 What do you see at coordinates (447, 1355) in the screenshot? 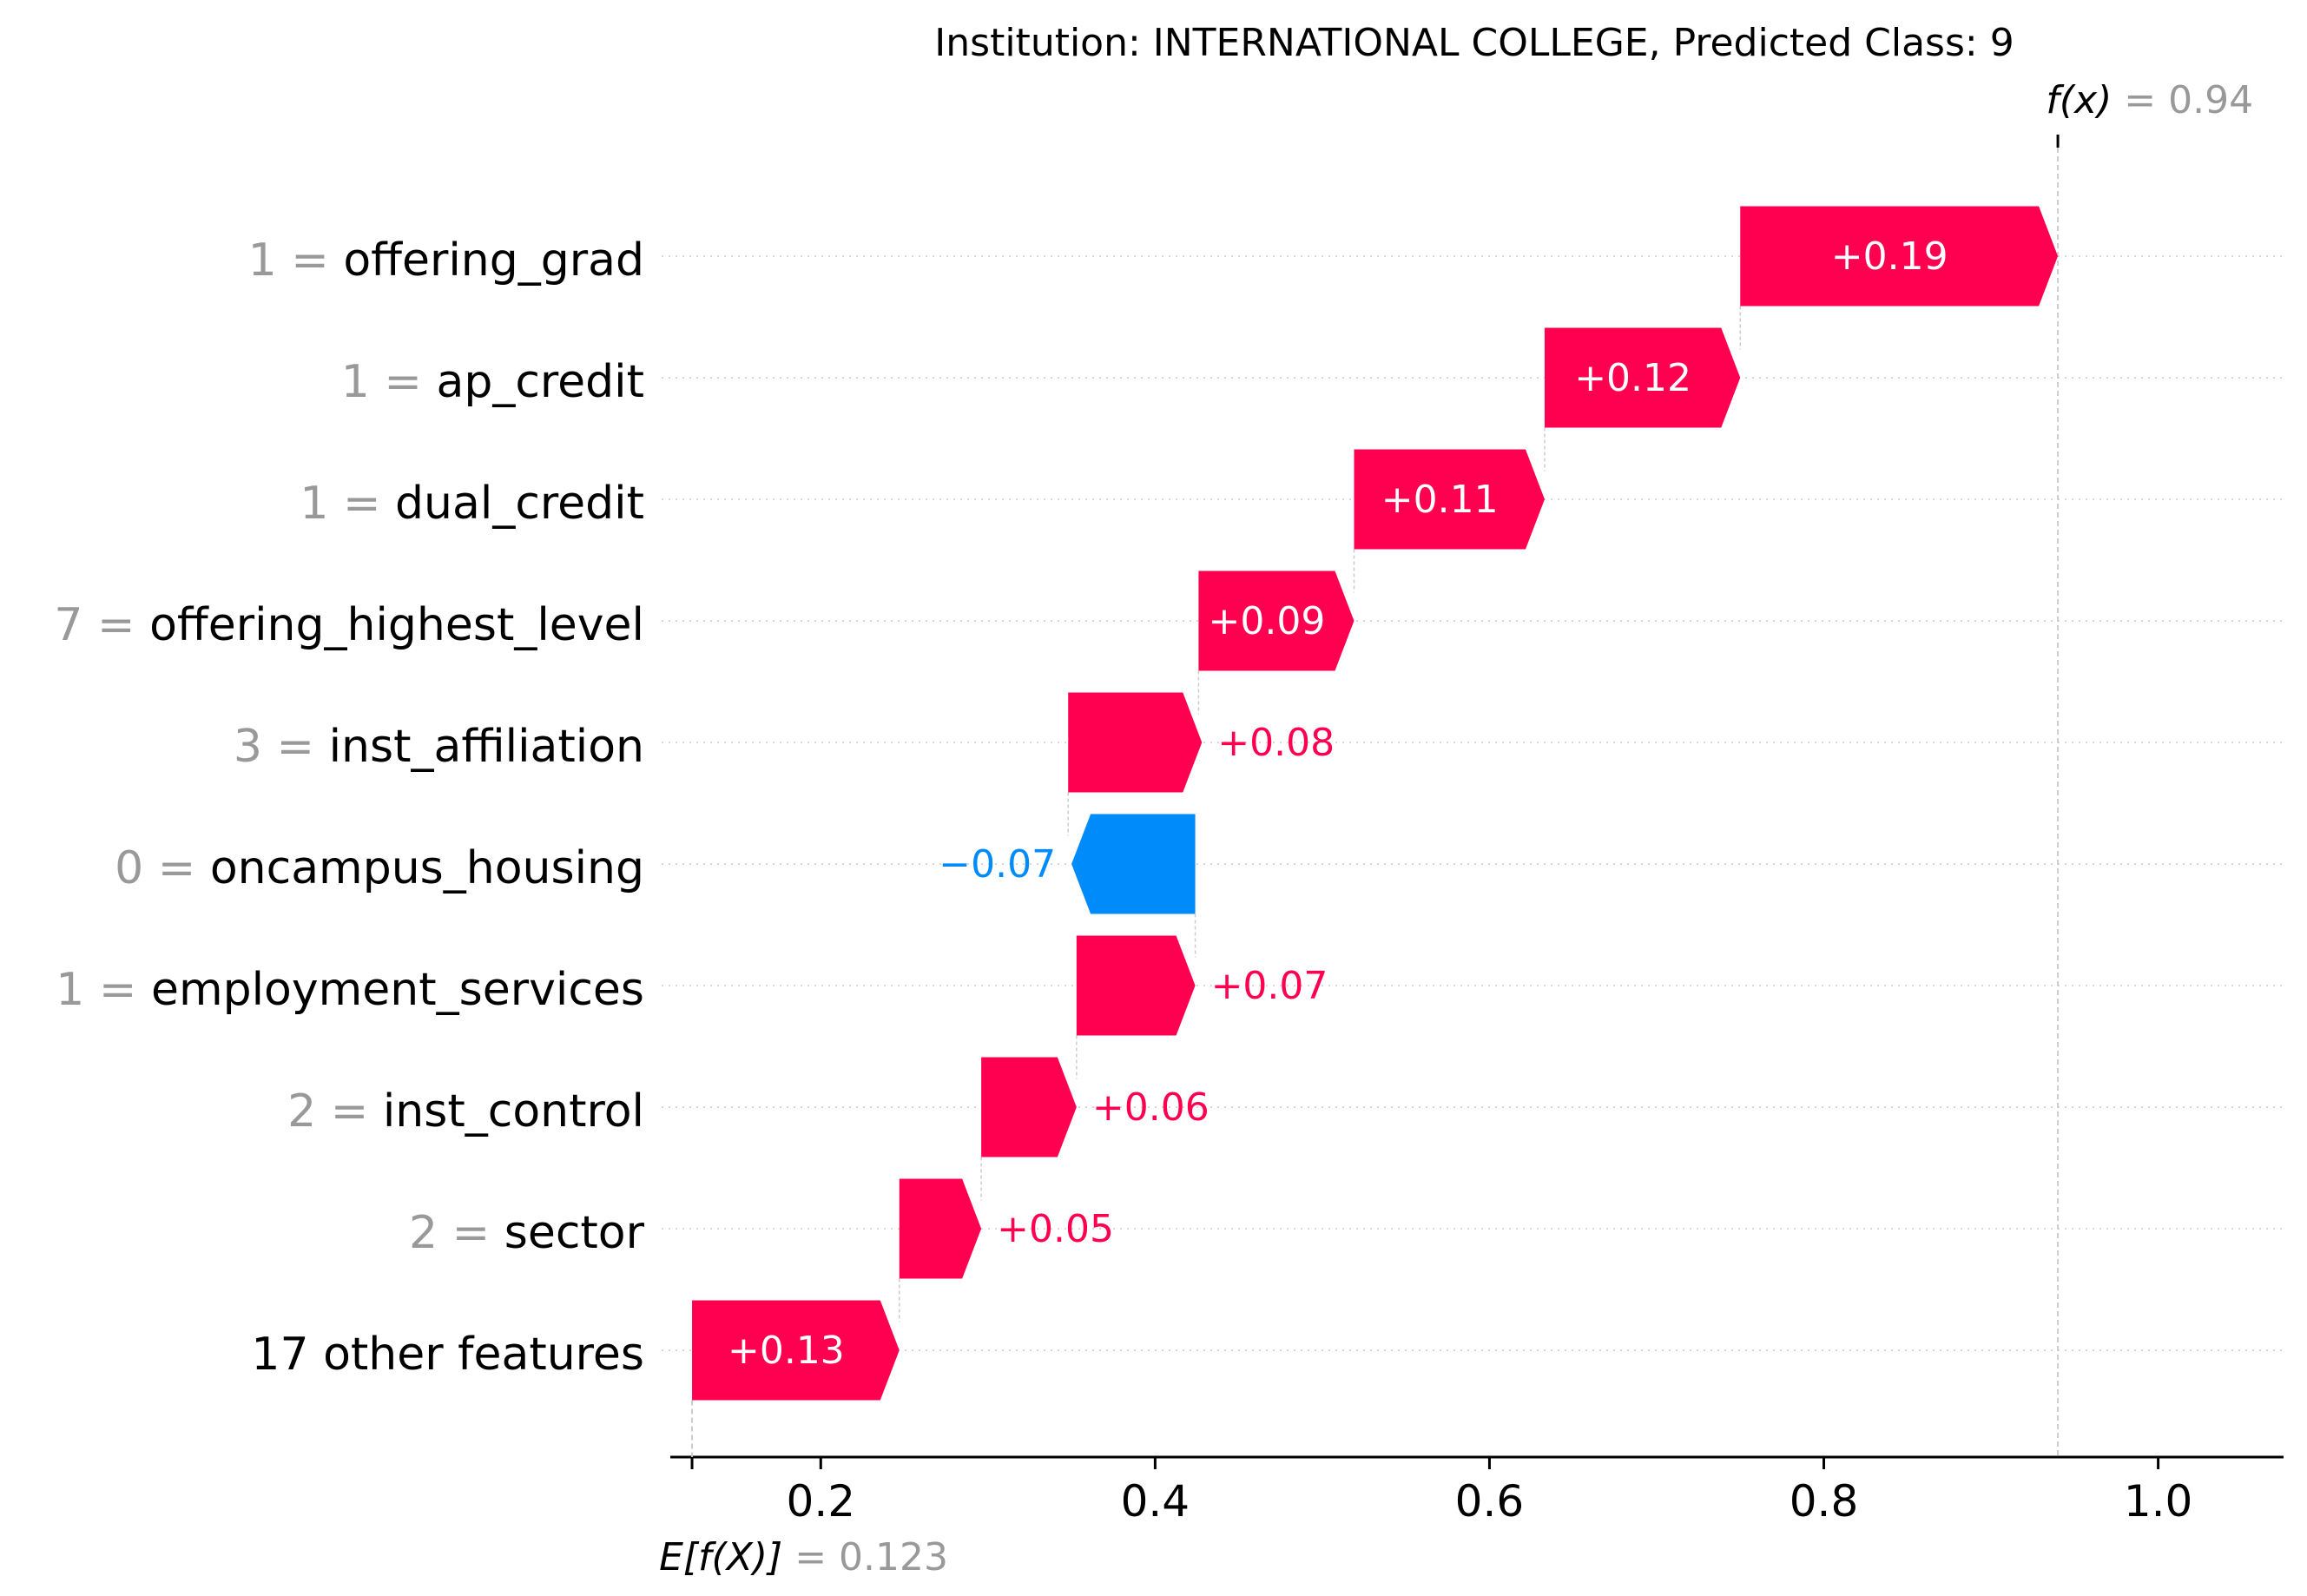
I see `feature-label: 17 other features` at bounding box center [447, 1355].